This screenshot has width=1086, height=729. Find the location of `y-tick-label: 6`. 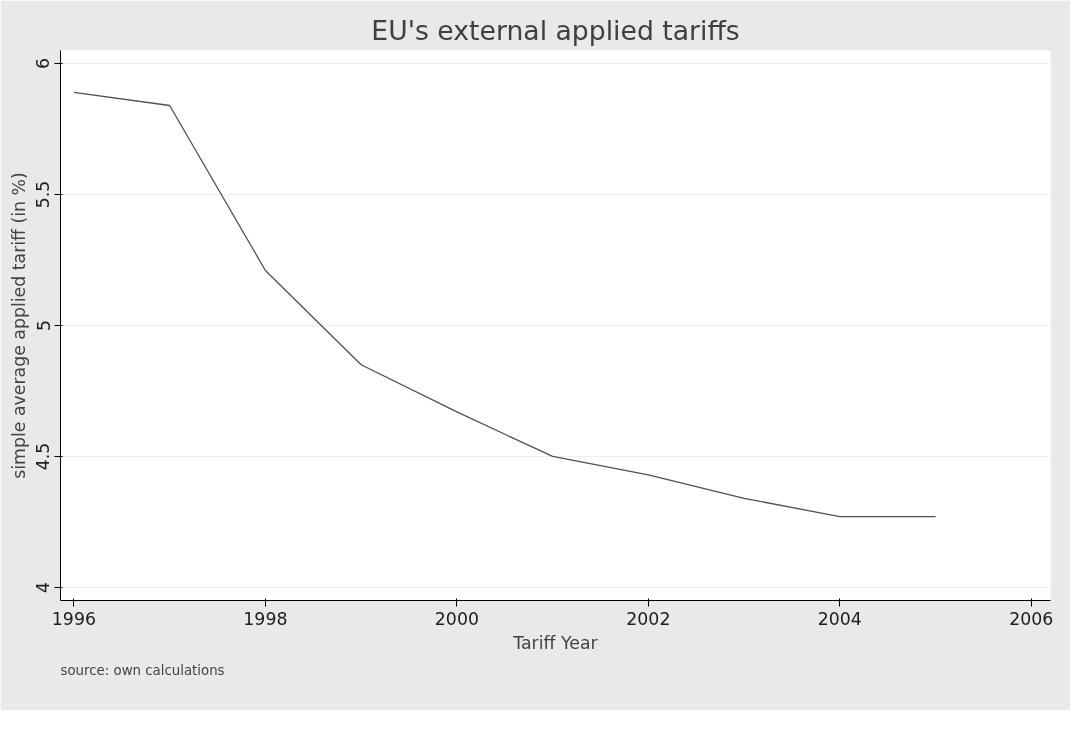

y-tick-label: 6 is located at coordinates (43, 64).